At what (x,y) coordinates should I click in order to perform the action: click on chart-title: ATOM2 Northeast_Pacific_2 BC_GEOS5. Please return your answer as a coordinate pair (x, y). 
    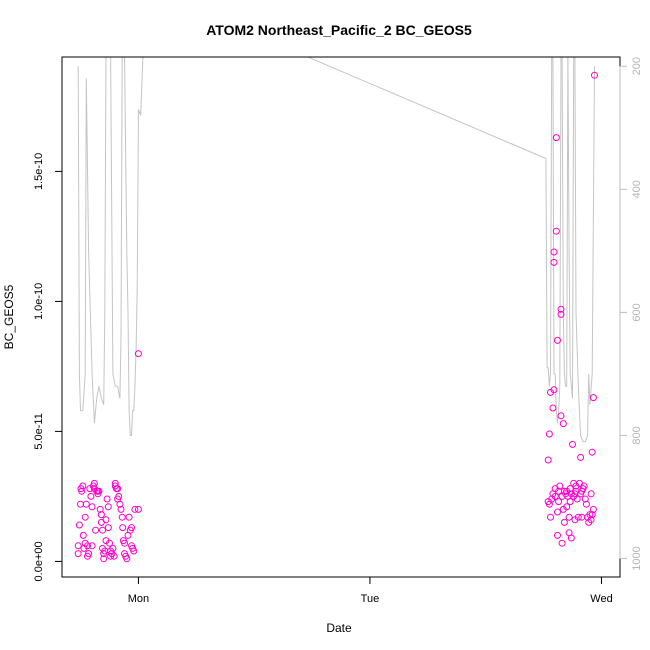
    Looking at the image, I should click on (339, 30).